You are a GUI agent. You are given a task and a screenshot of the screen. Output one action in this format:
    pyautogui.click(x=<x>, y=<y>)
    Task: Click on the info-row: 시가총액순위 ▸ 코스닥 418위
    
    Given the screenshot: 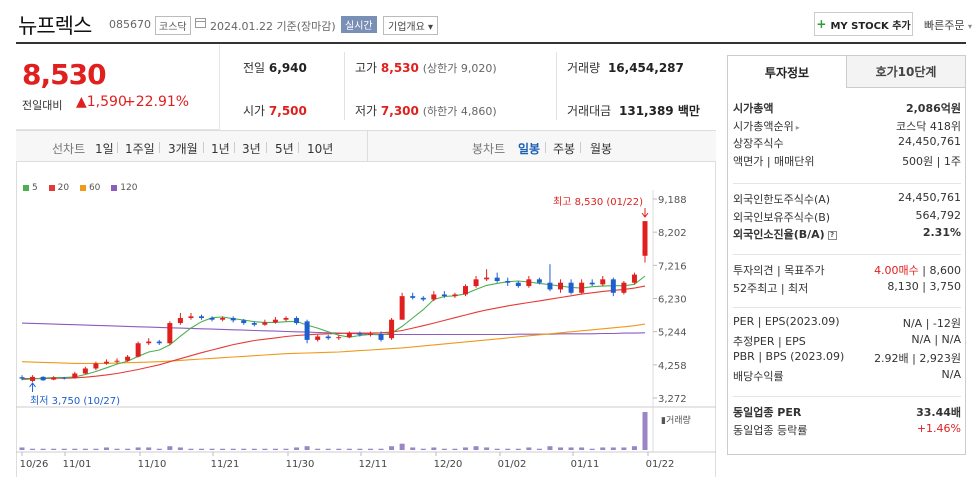 What is the action you would take?
    pyautogui.click(x=847, y=126)
    